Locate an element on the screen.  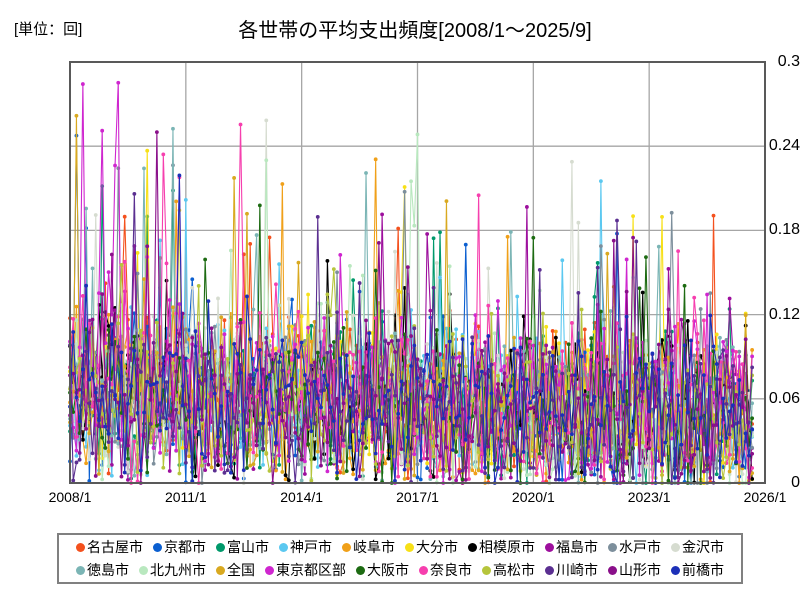
legend-item-川崎市: 川崎市 is located at coordinates (571, 570).